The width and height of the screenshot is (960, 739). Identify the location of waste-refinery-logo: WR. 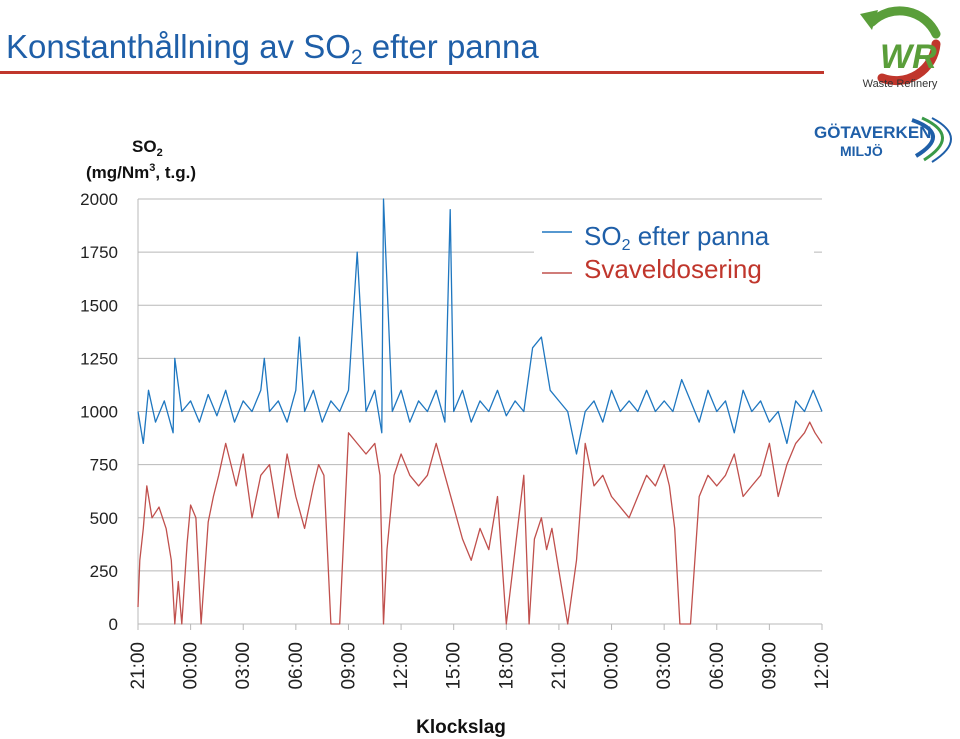
(900, 46).